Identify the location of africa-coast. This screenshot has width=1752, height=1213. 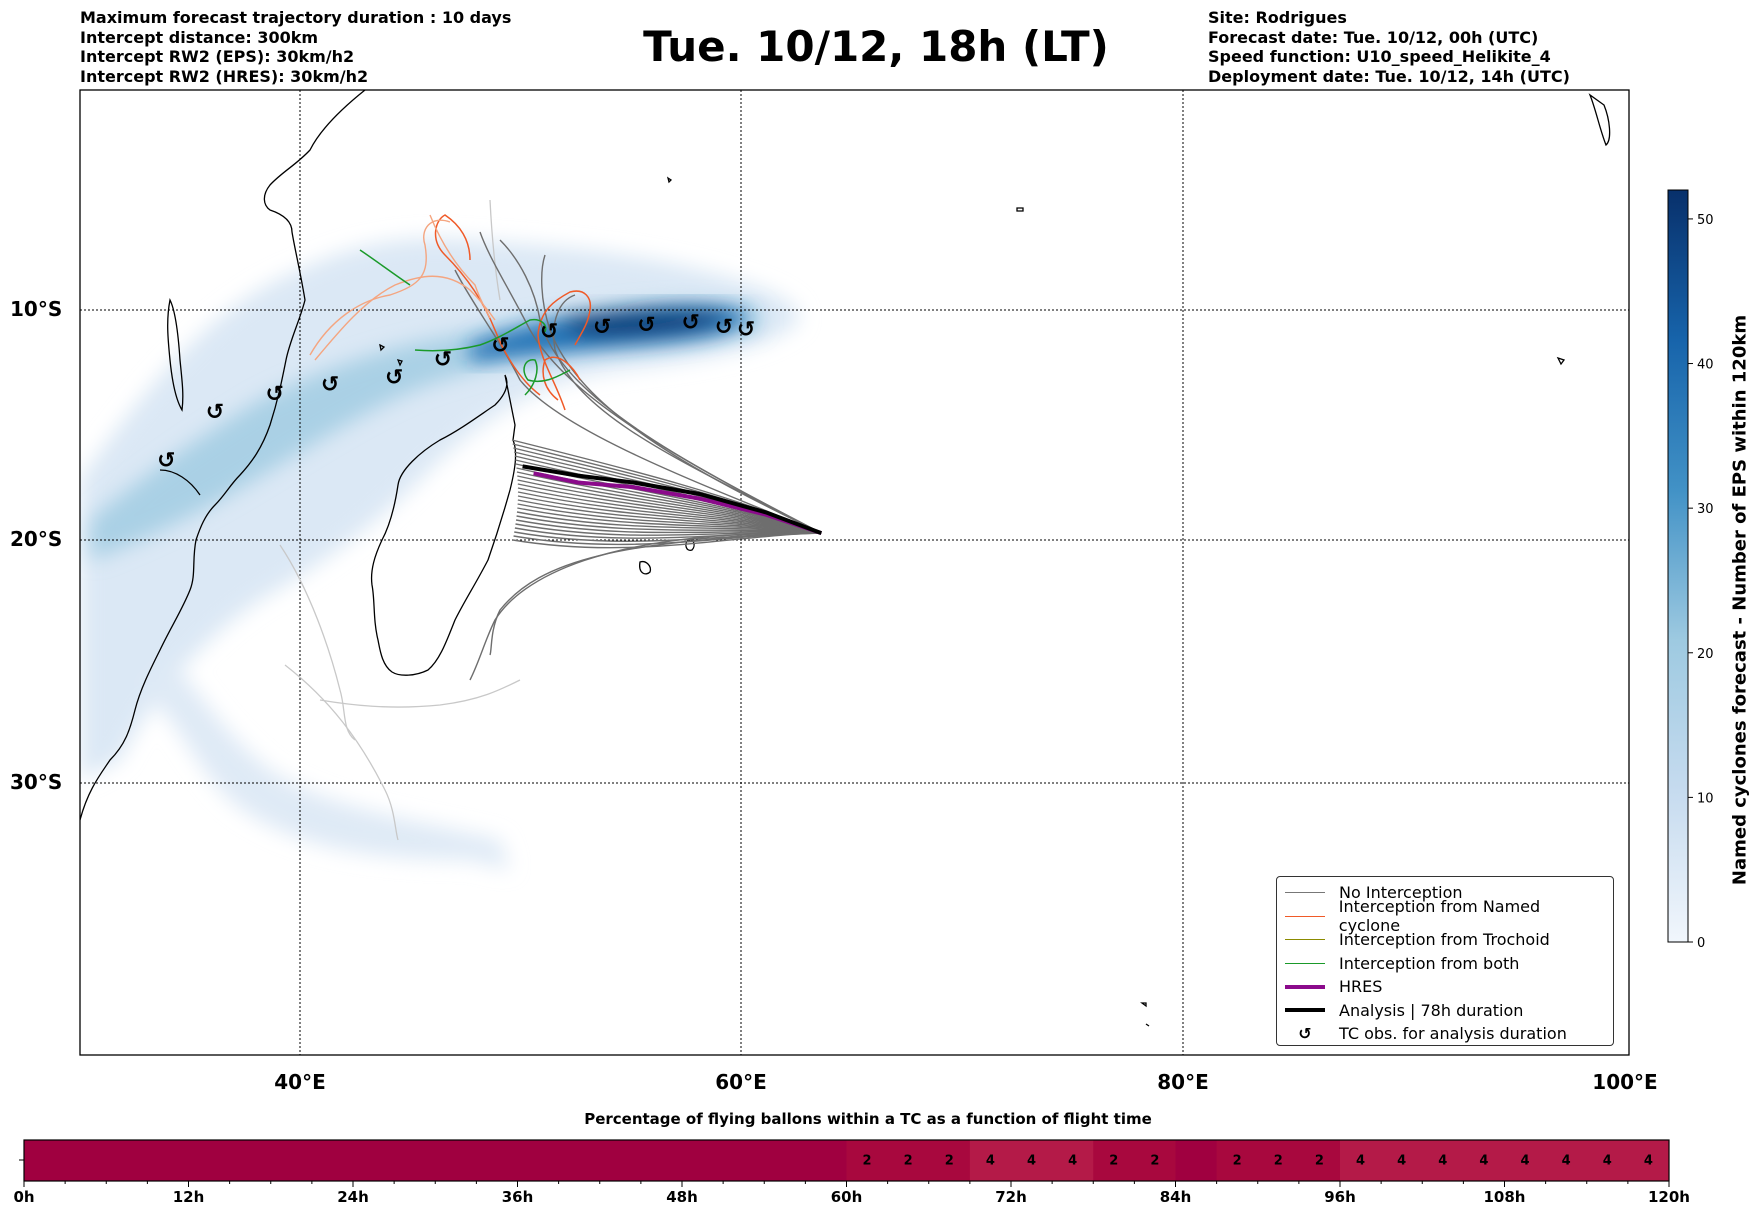
(223, 455).